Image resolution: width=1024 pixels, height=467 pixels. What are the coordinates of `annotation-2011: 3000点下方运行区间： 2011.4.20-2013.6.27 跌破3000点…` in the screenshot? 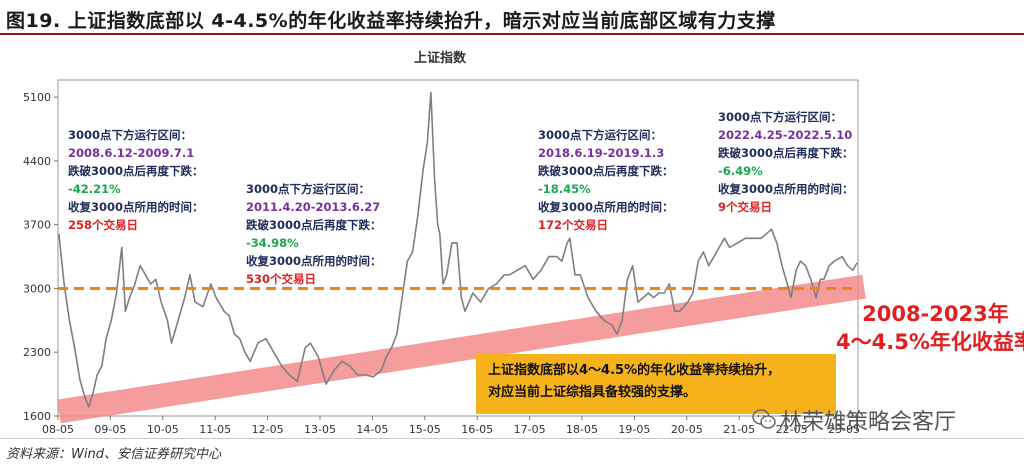 It's located at (314, 234).